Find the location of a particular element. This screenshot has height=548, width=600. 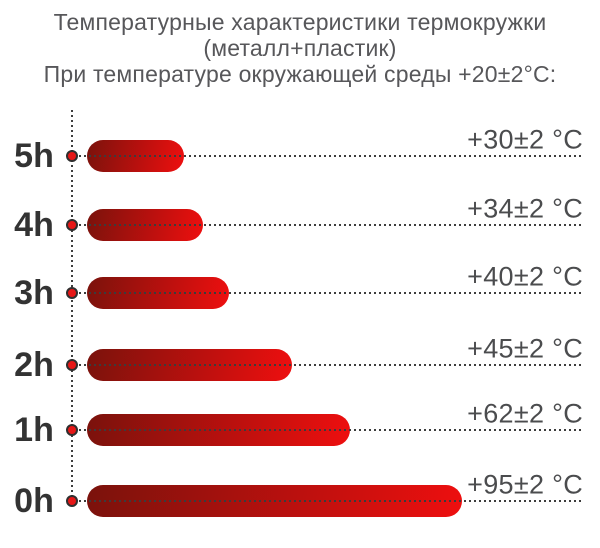

hour-axis-label: 1h is located at coordinates (34, 430).